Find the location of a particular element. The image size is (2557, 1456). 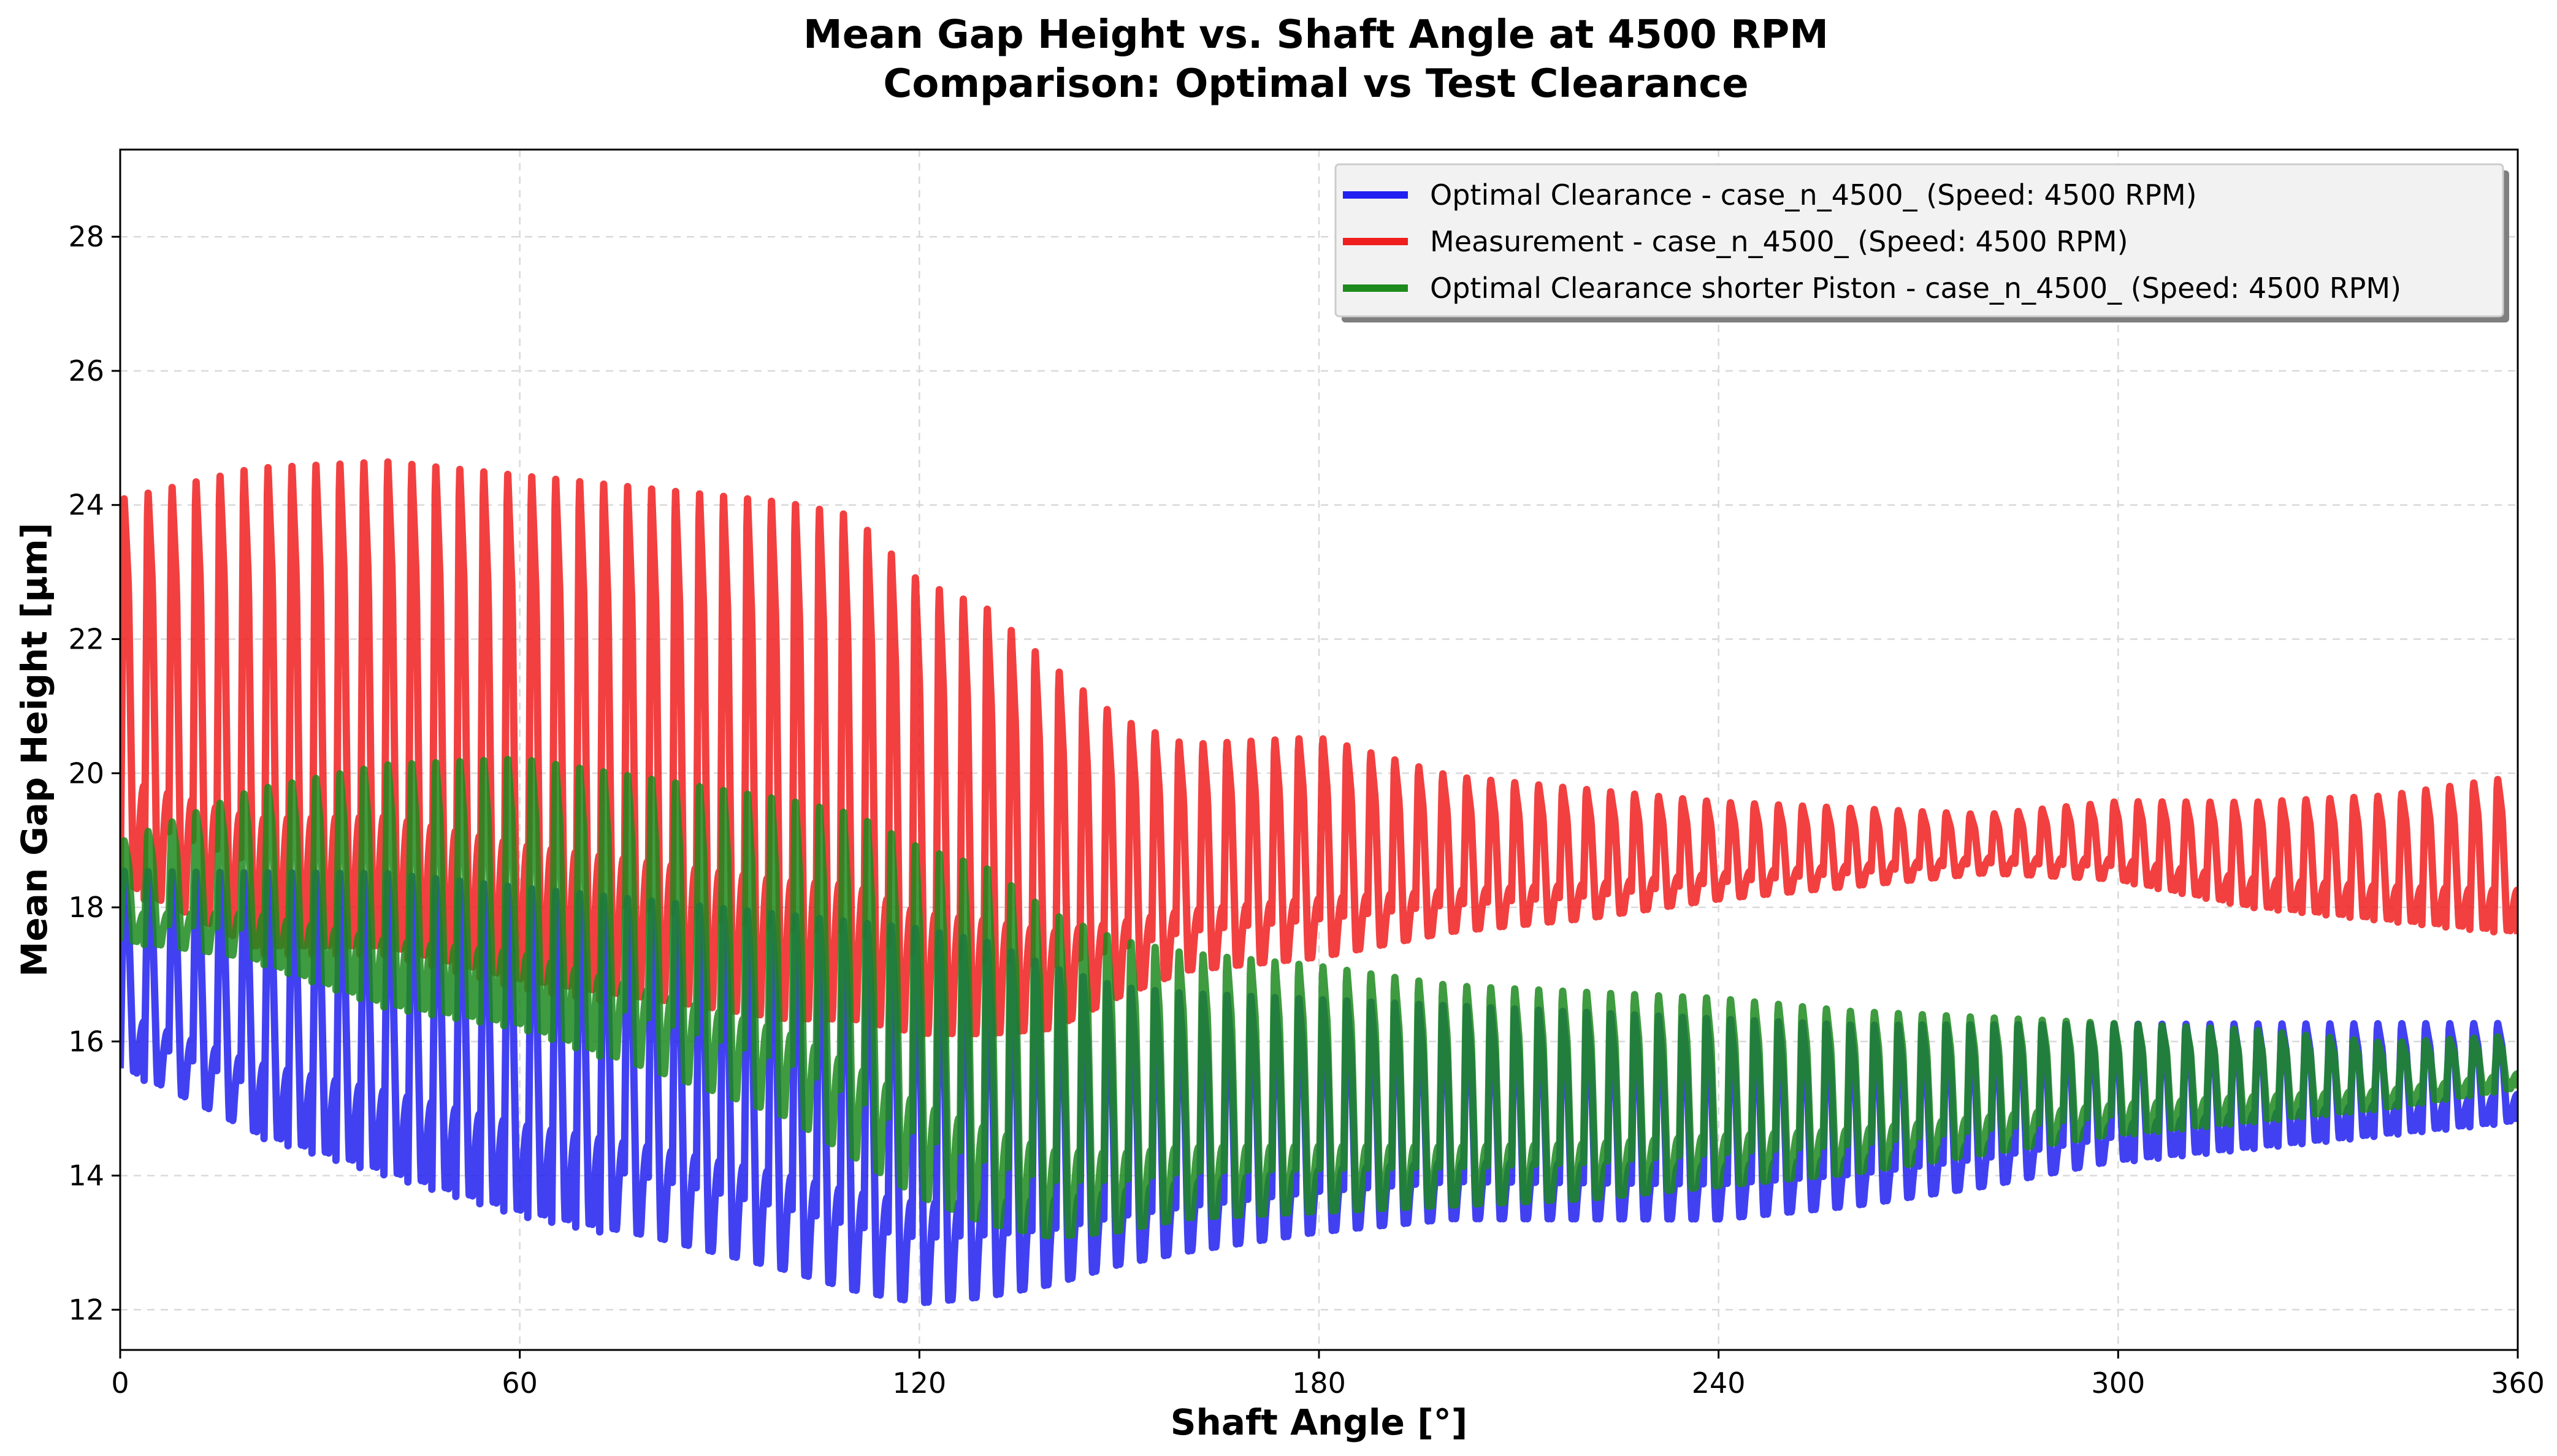

y-tick-label: 14 is located at coordinates (86, 1175).